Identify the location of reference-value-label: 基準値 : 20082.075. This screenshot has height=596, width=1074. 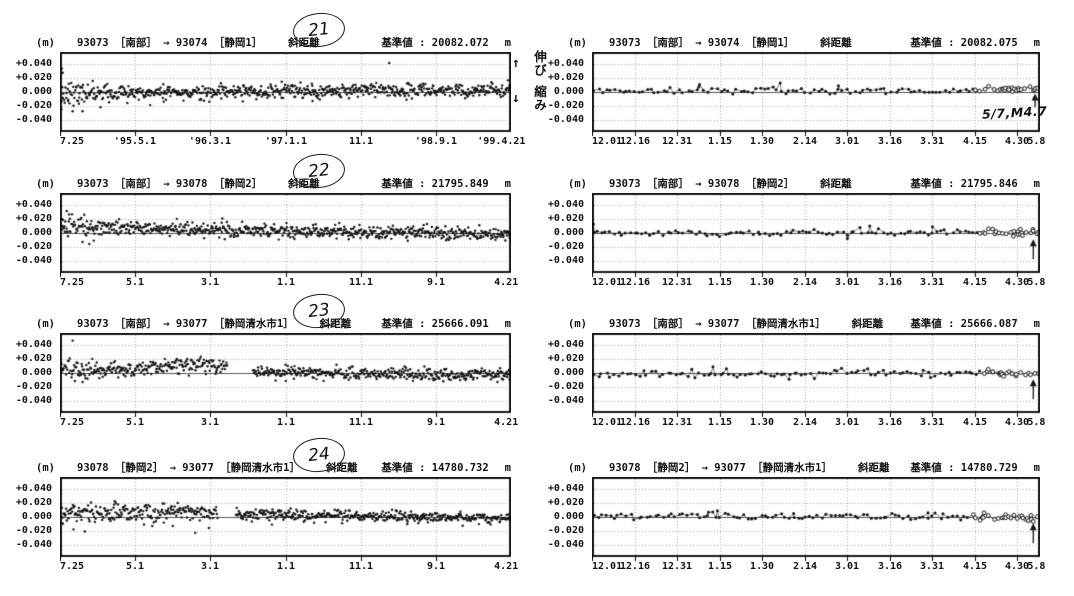
(964, 43).